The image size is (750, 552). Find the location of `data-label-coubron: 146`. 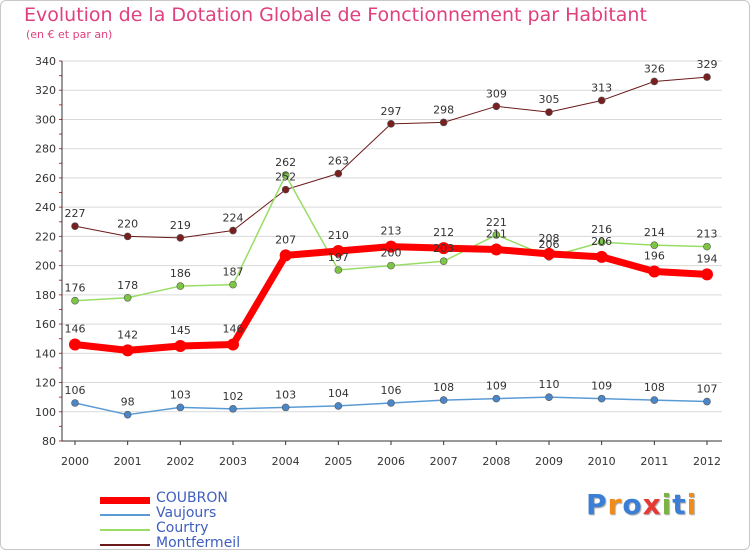

data-label-coubron: 146 is located at coordinates (233, 329).